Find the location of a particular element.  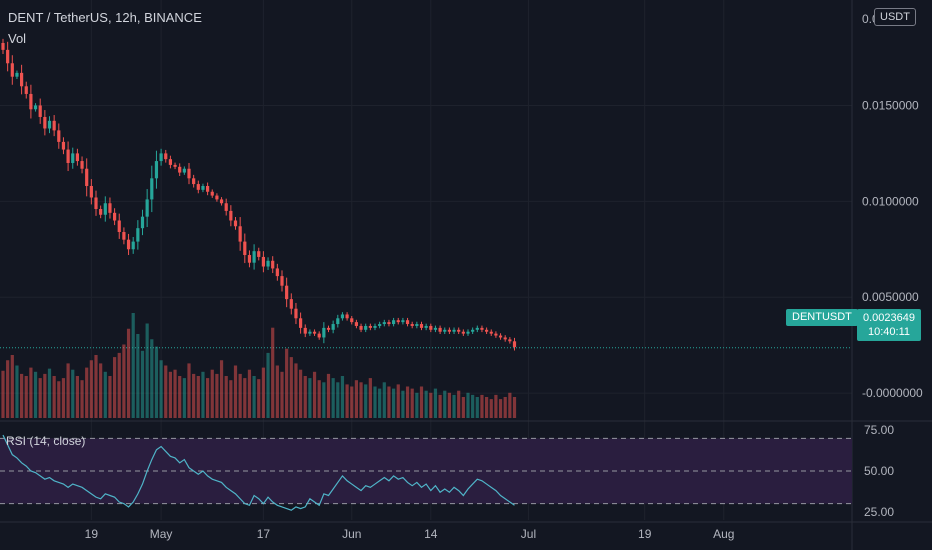

time-tick-label: Jun is located at coordinates (351, 534).